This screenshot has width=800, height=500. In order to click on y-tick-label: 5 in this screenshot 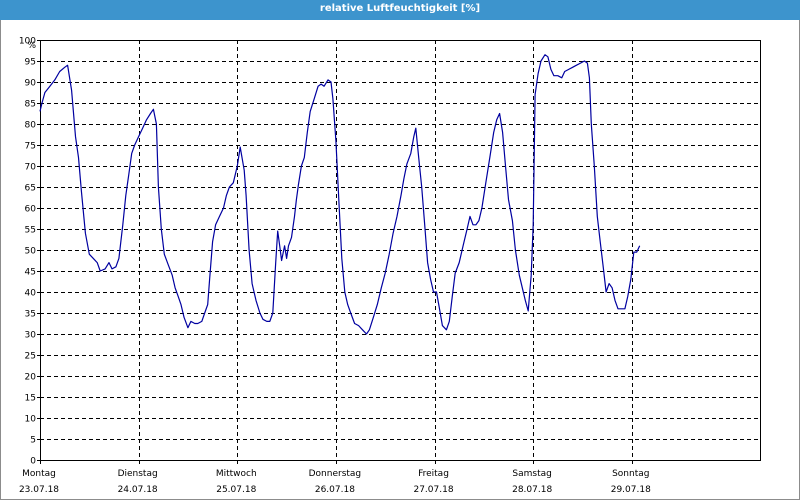, I will do `click(33, 441)`.